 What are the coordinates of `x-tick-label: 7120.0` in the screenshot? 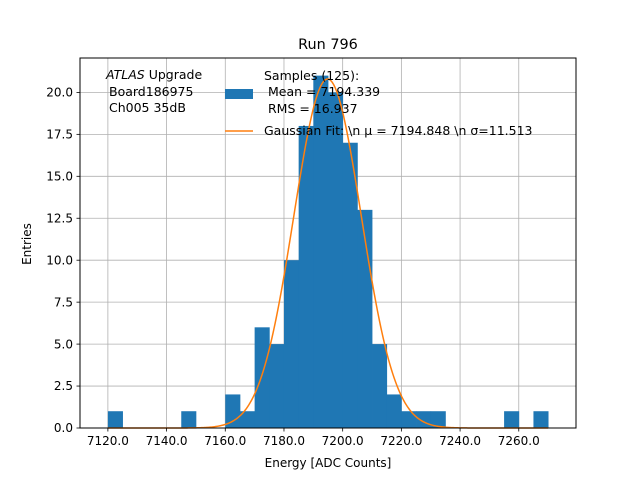 It's located at (108, 441).